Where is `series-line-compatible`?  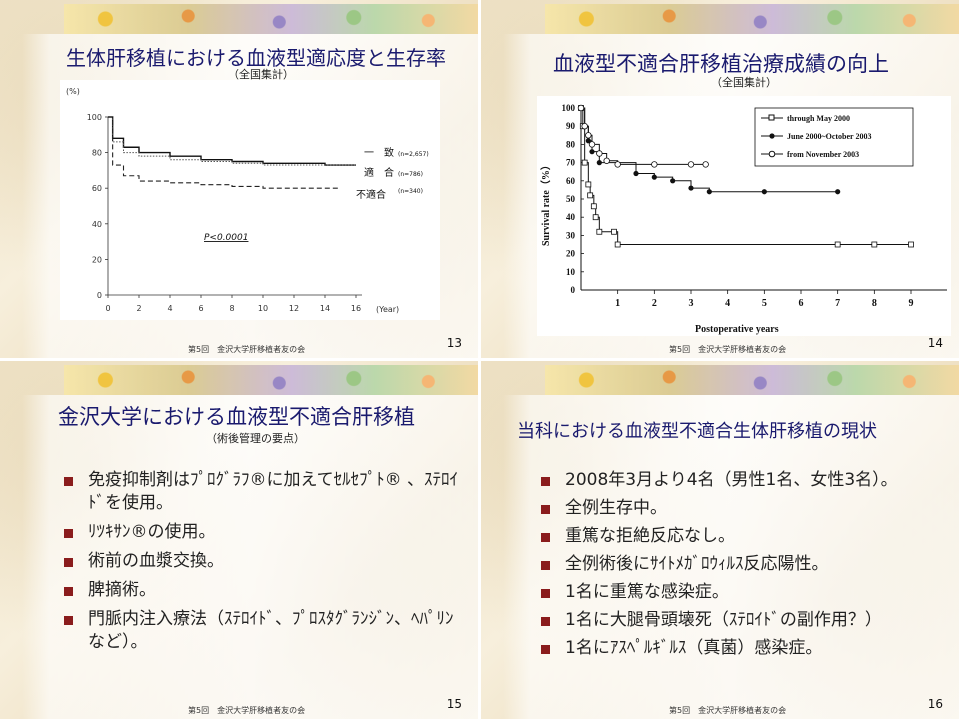 series-line-compatible is located at coordinates (232, 141).